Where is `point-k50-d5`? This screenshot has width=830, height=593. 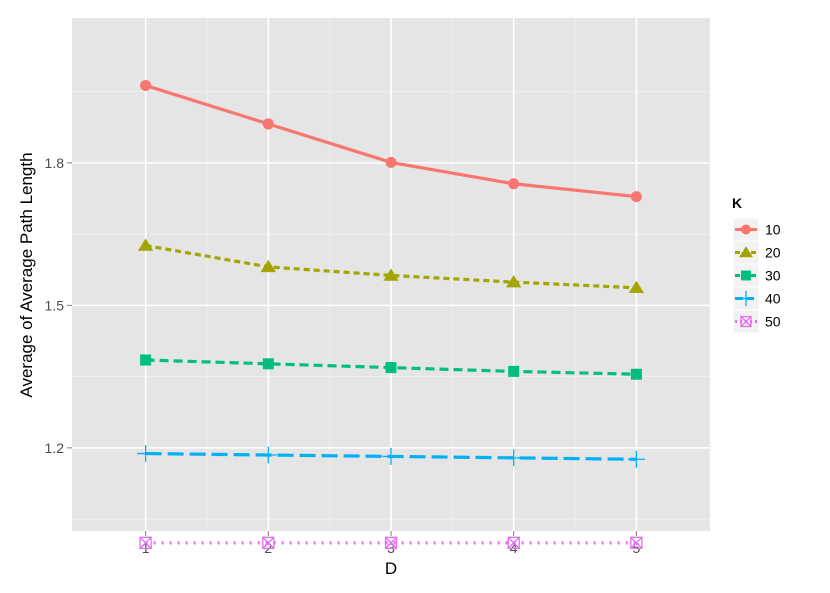
point-k50-d5 is located at coordinates (636, 543).